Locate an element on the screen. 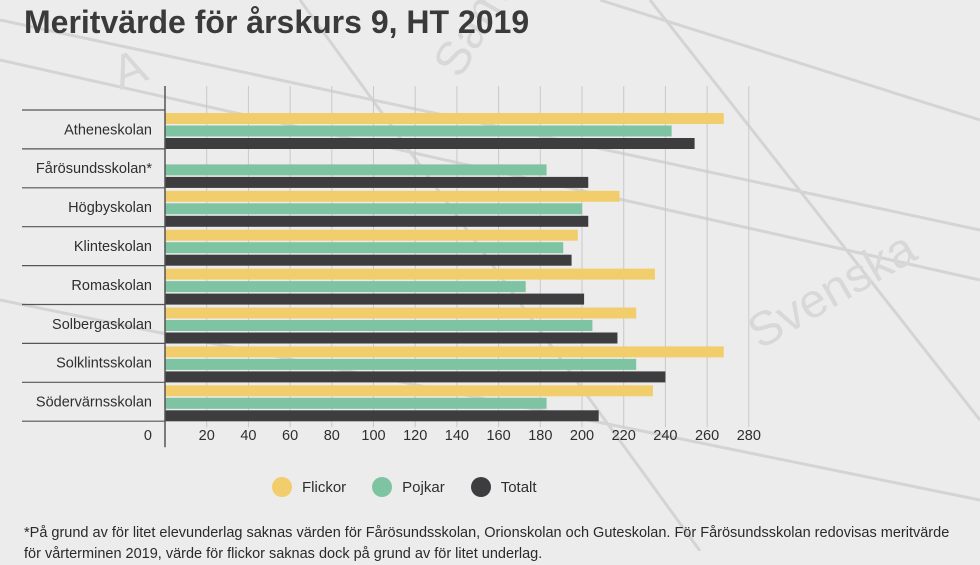 The image size is (980, 565). legend-swatch-totalt is located at coordinates (480, 487).